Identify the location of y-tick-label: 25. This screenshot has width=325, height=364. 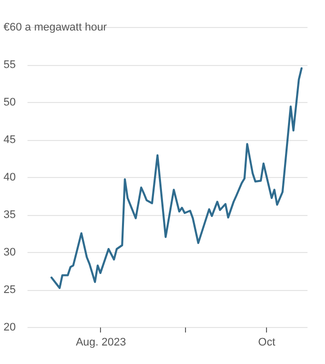
(10, 290).